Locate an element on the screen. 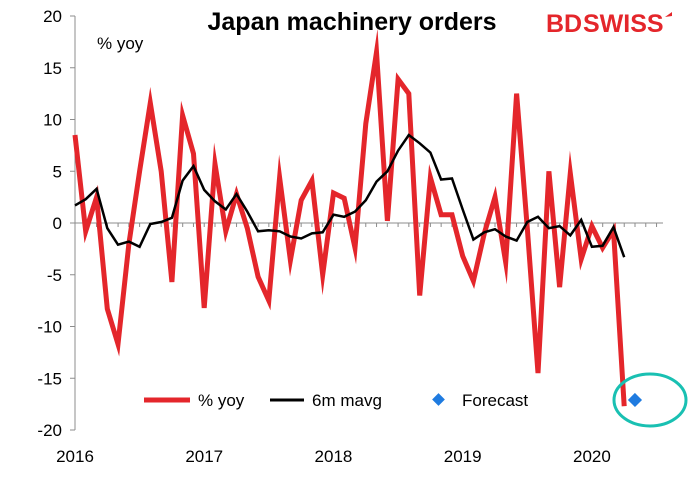  y-tick-label: 0 is located at coordinates (57, 223).